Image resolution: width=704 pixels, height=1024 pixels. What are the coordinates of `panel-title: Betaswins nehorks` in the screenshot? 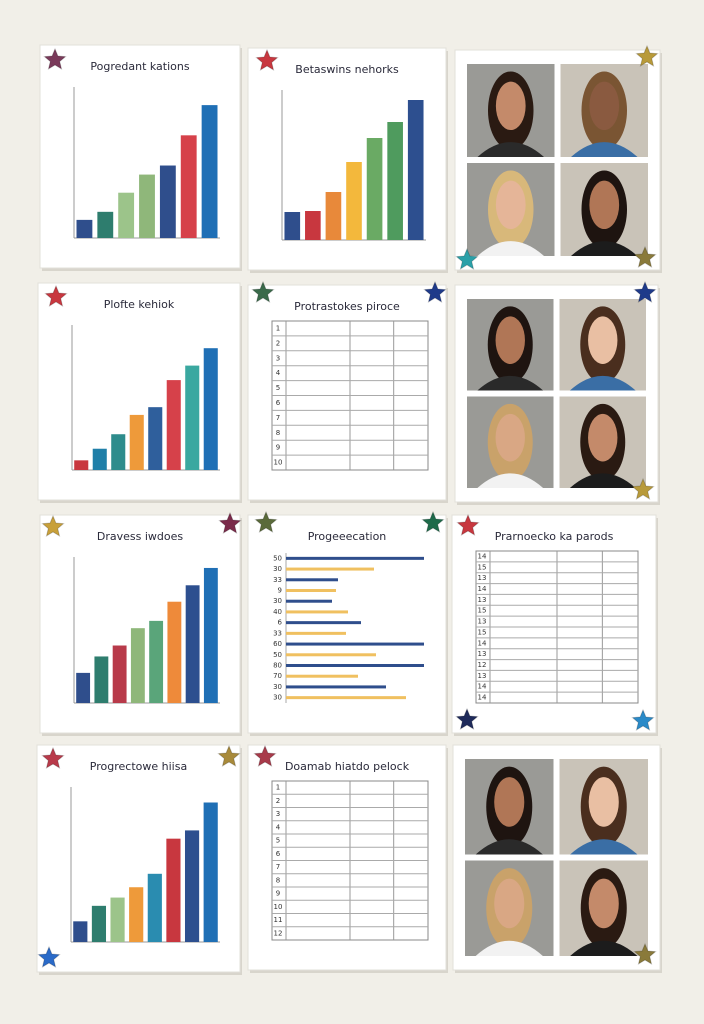 It's located at (347, 69).